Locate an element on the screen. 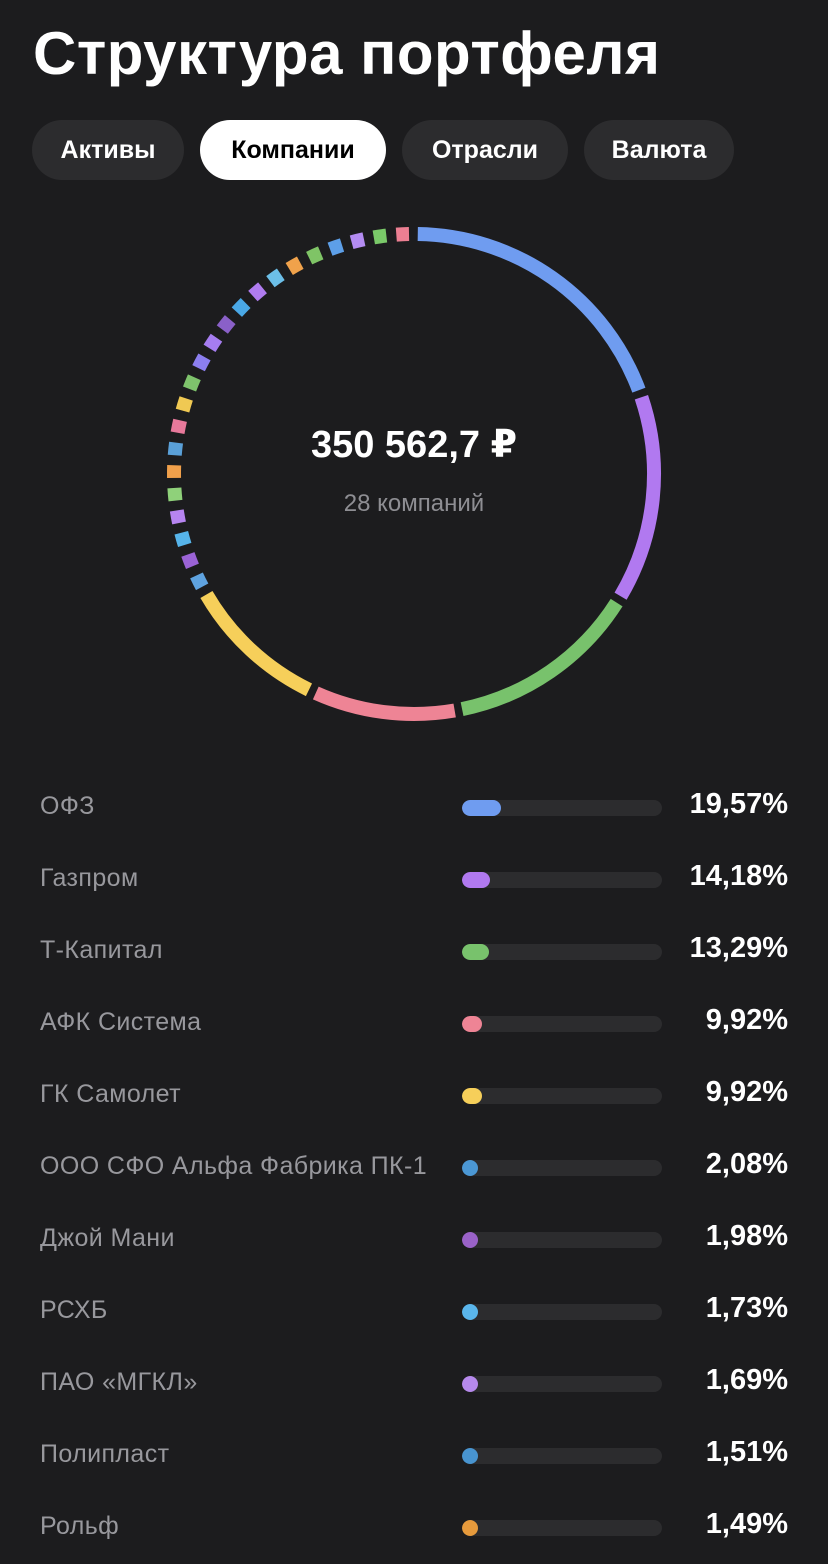 Image resolution: width=828 pixels, height=1564 pixels. portfolio-total-value: 350 562,7 ₽ is located at coordinates (414, 445).